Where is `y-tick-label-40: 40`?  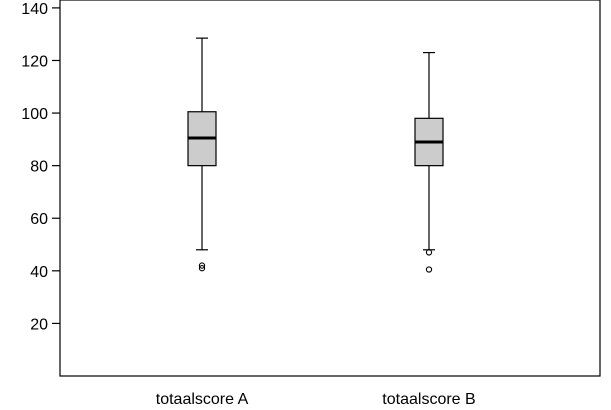
y-tick-label-40: 40 is located at coordinates (39, 272).